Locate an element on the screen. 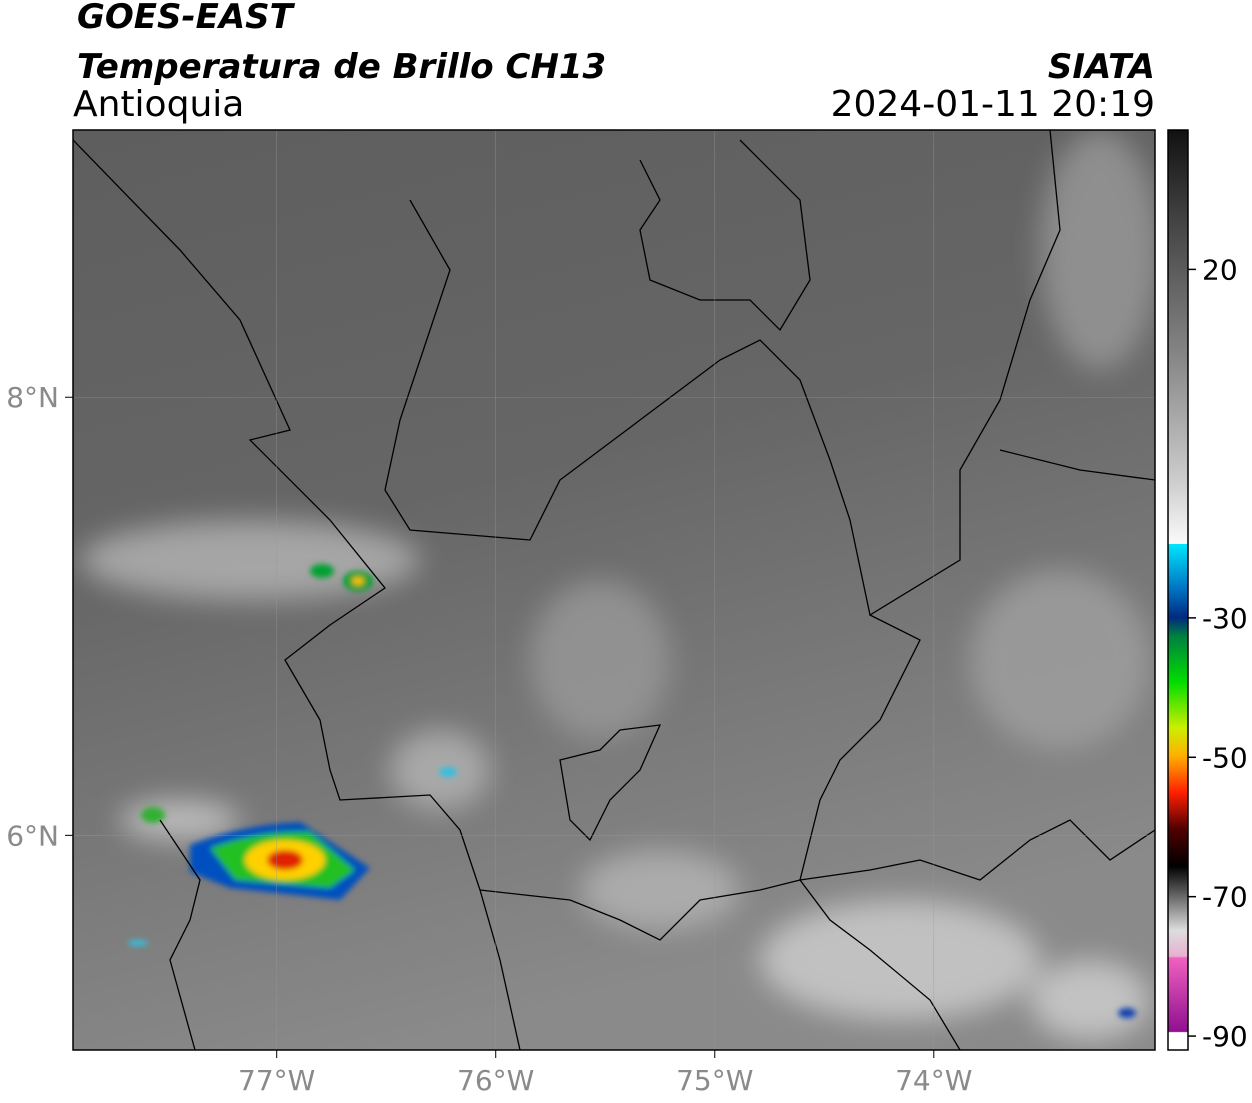 Image resolution: width=1252 pixels, height=1103 pixels. x-tick-label: 74°W is located at coordinates (933, 1080).